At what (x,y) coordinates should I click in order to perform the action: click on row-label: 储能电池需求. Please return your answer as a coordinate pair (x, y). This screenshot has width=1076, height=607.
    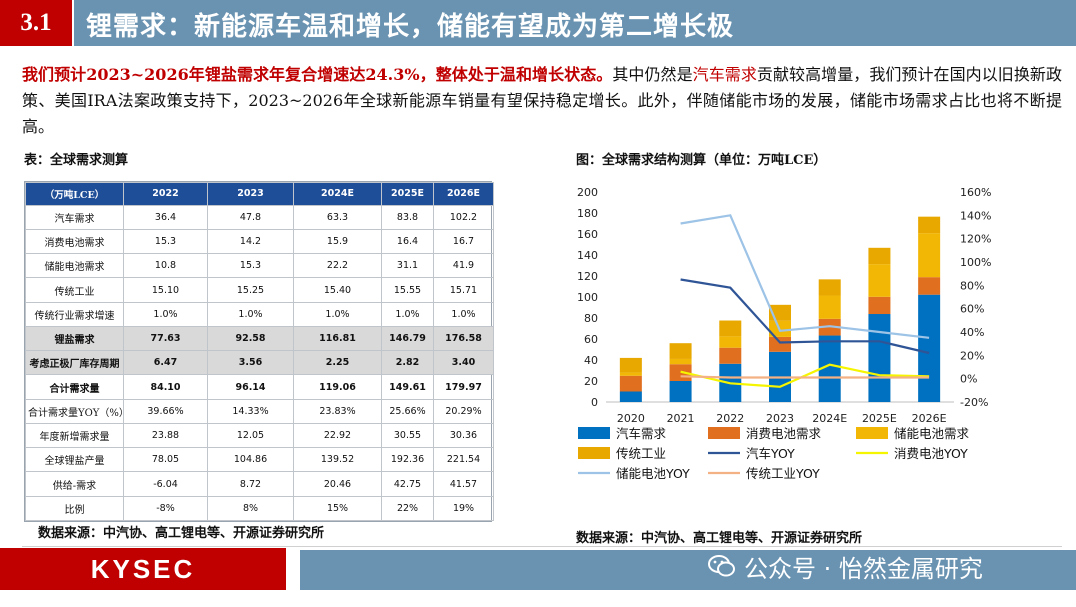
    Looking at the image, I should click on (74, 266).